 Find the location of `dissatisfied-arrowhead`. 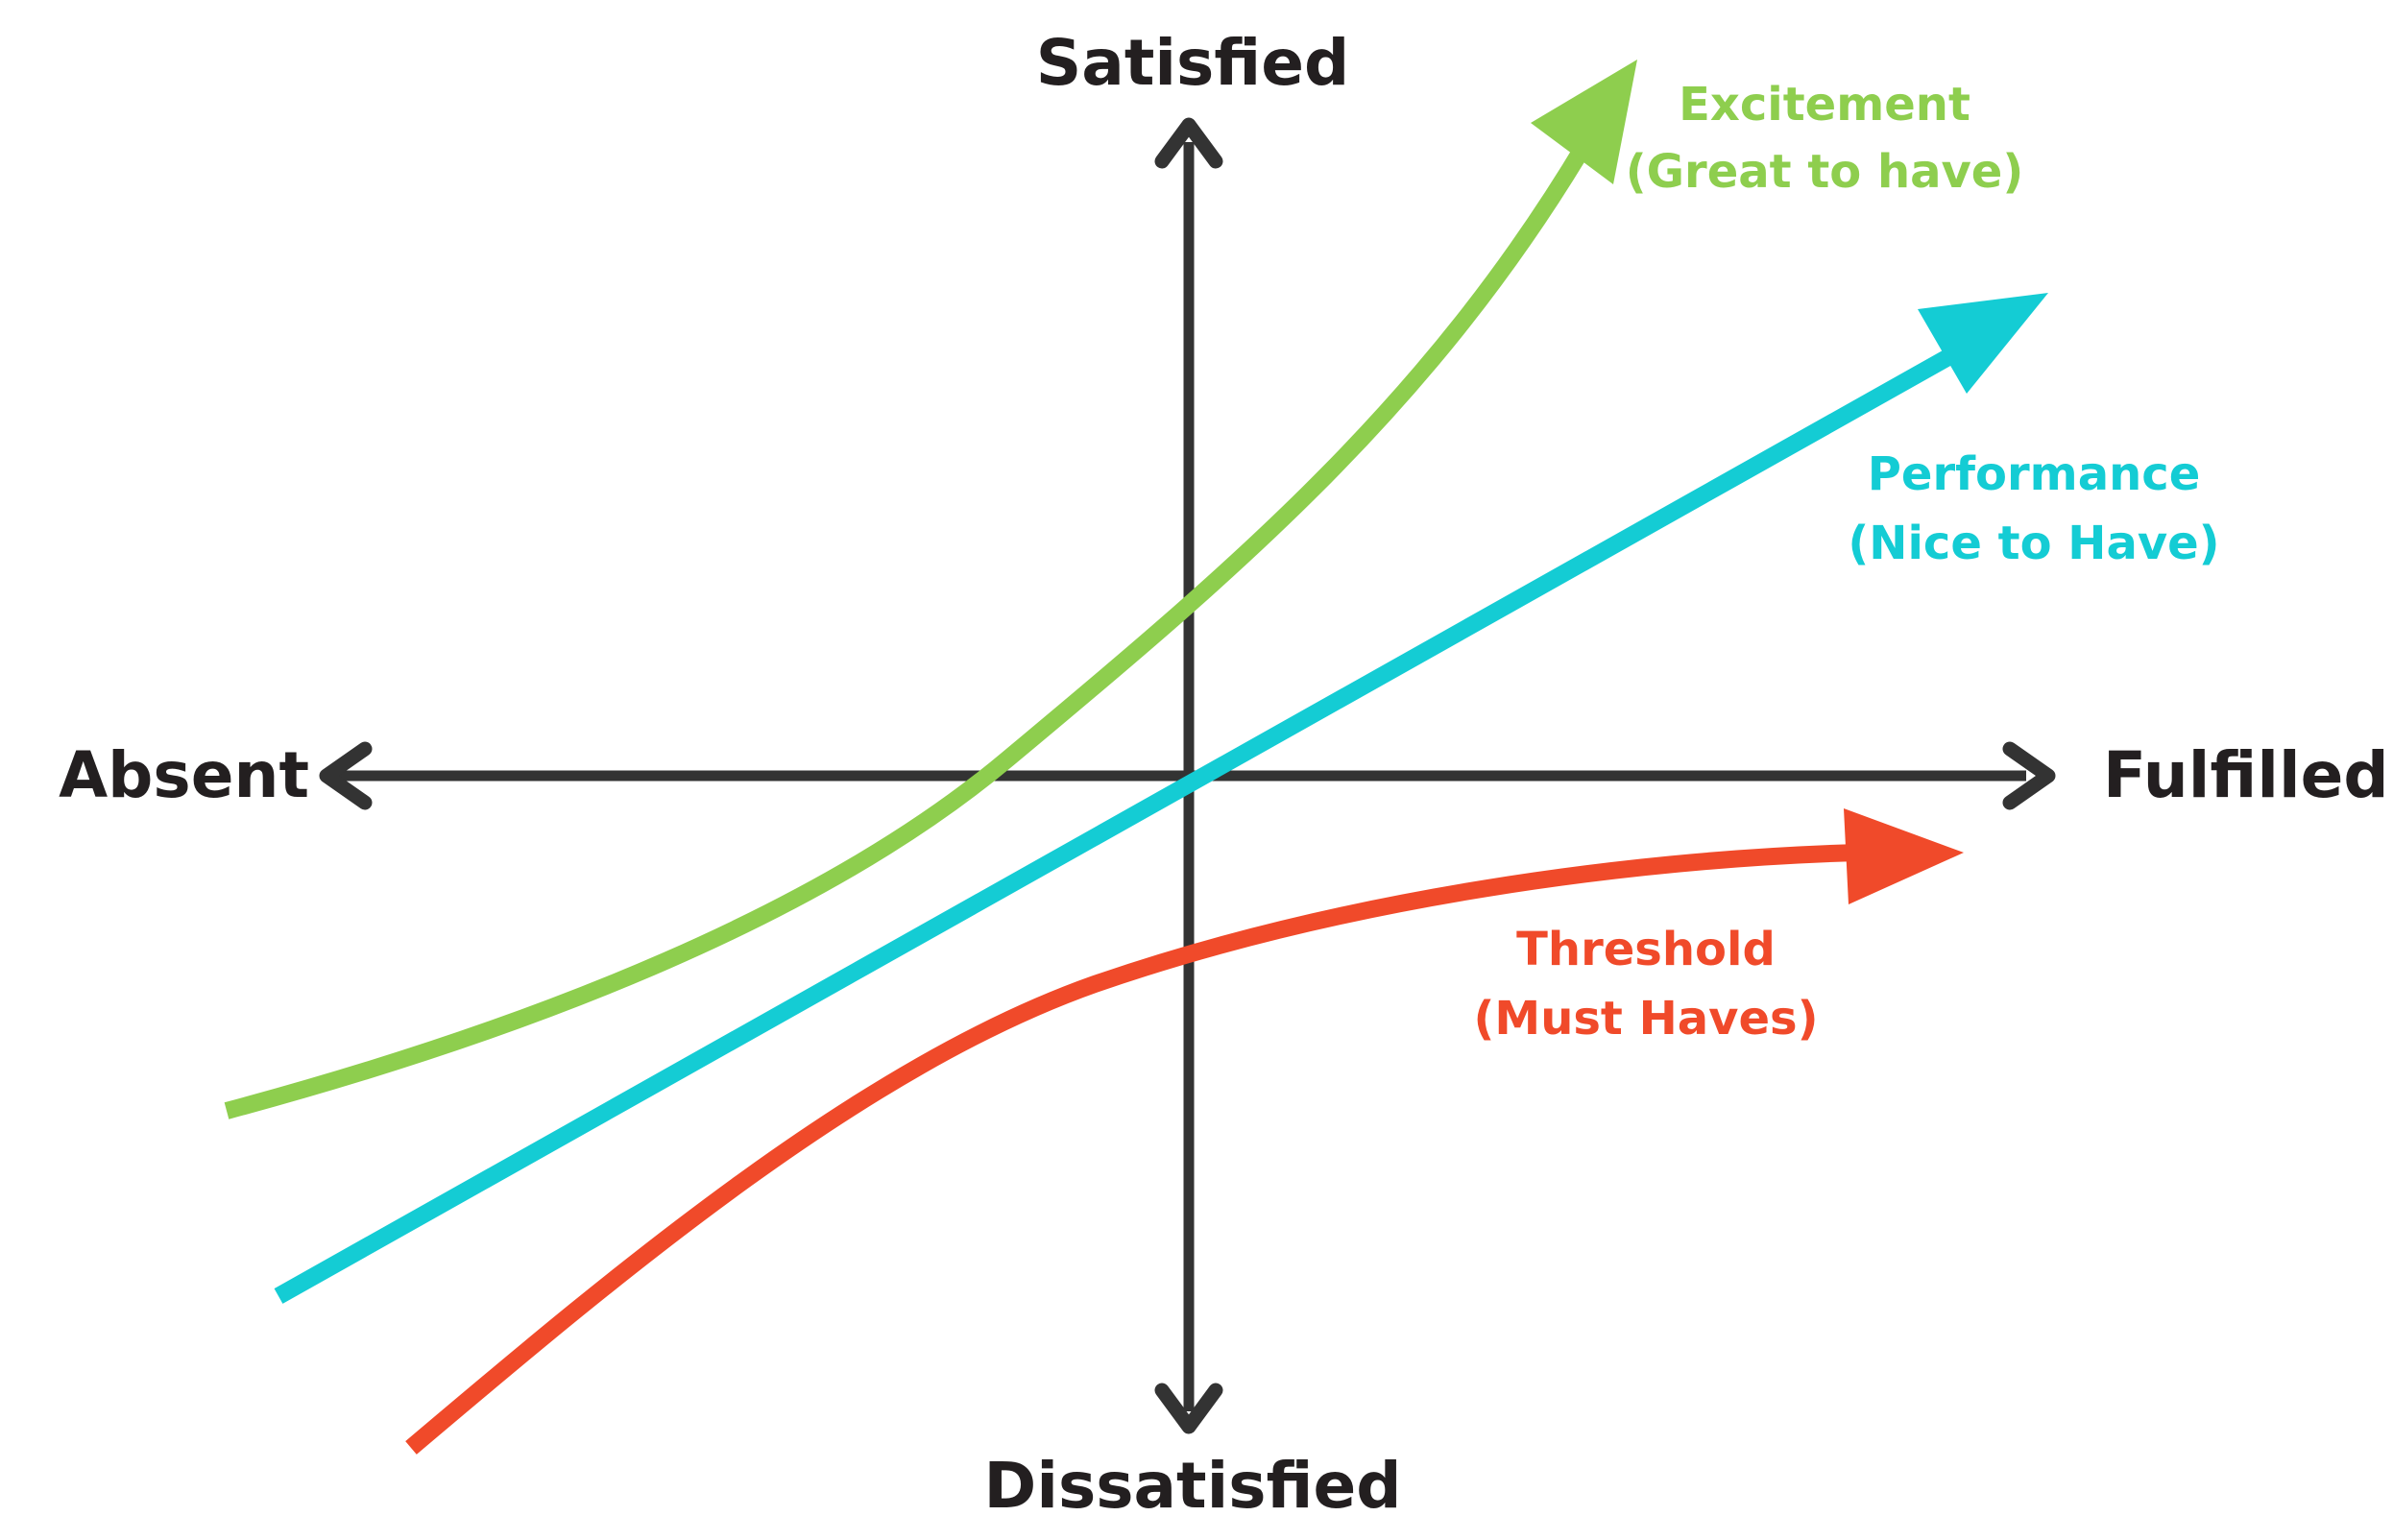

dissatisfied-arrowhead is located at coordinates (1188, 1409).